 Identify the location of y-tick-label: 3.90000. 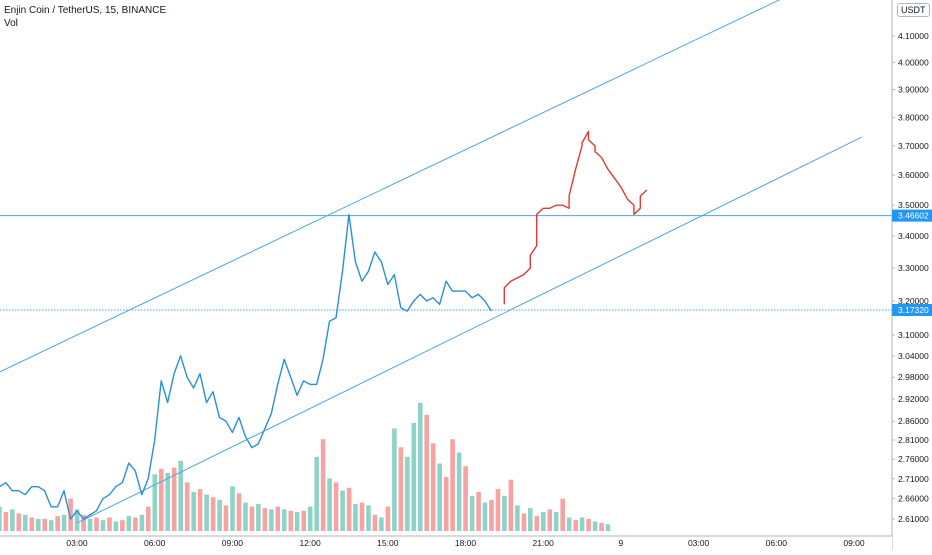
(913, 90).